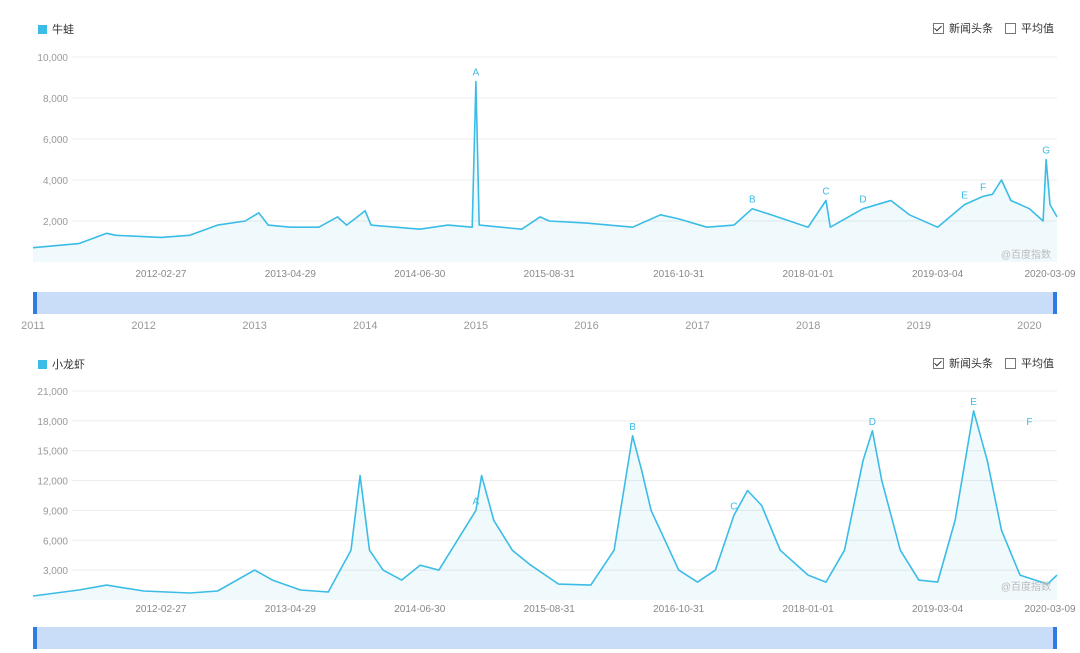 The image size is (1080, 653). Describe the element at coordinates (68, 365) in the screenshot. I see `legend-label: 小龙虾` at that location.